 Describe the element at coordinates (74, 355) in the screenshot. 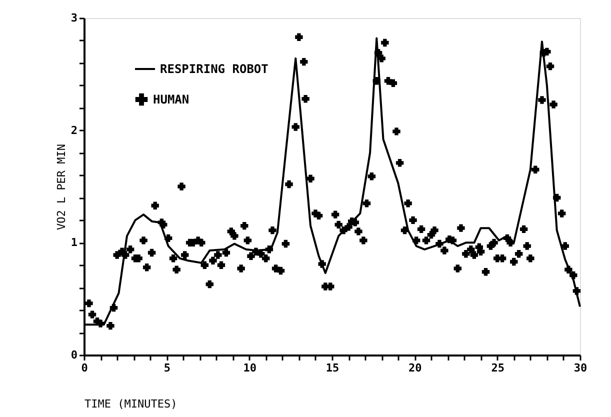

I see `y-tick-label: 0` at that location.